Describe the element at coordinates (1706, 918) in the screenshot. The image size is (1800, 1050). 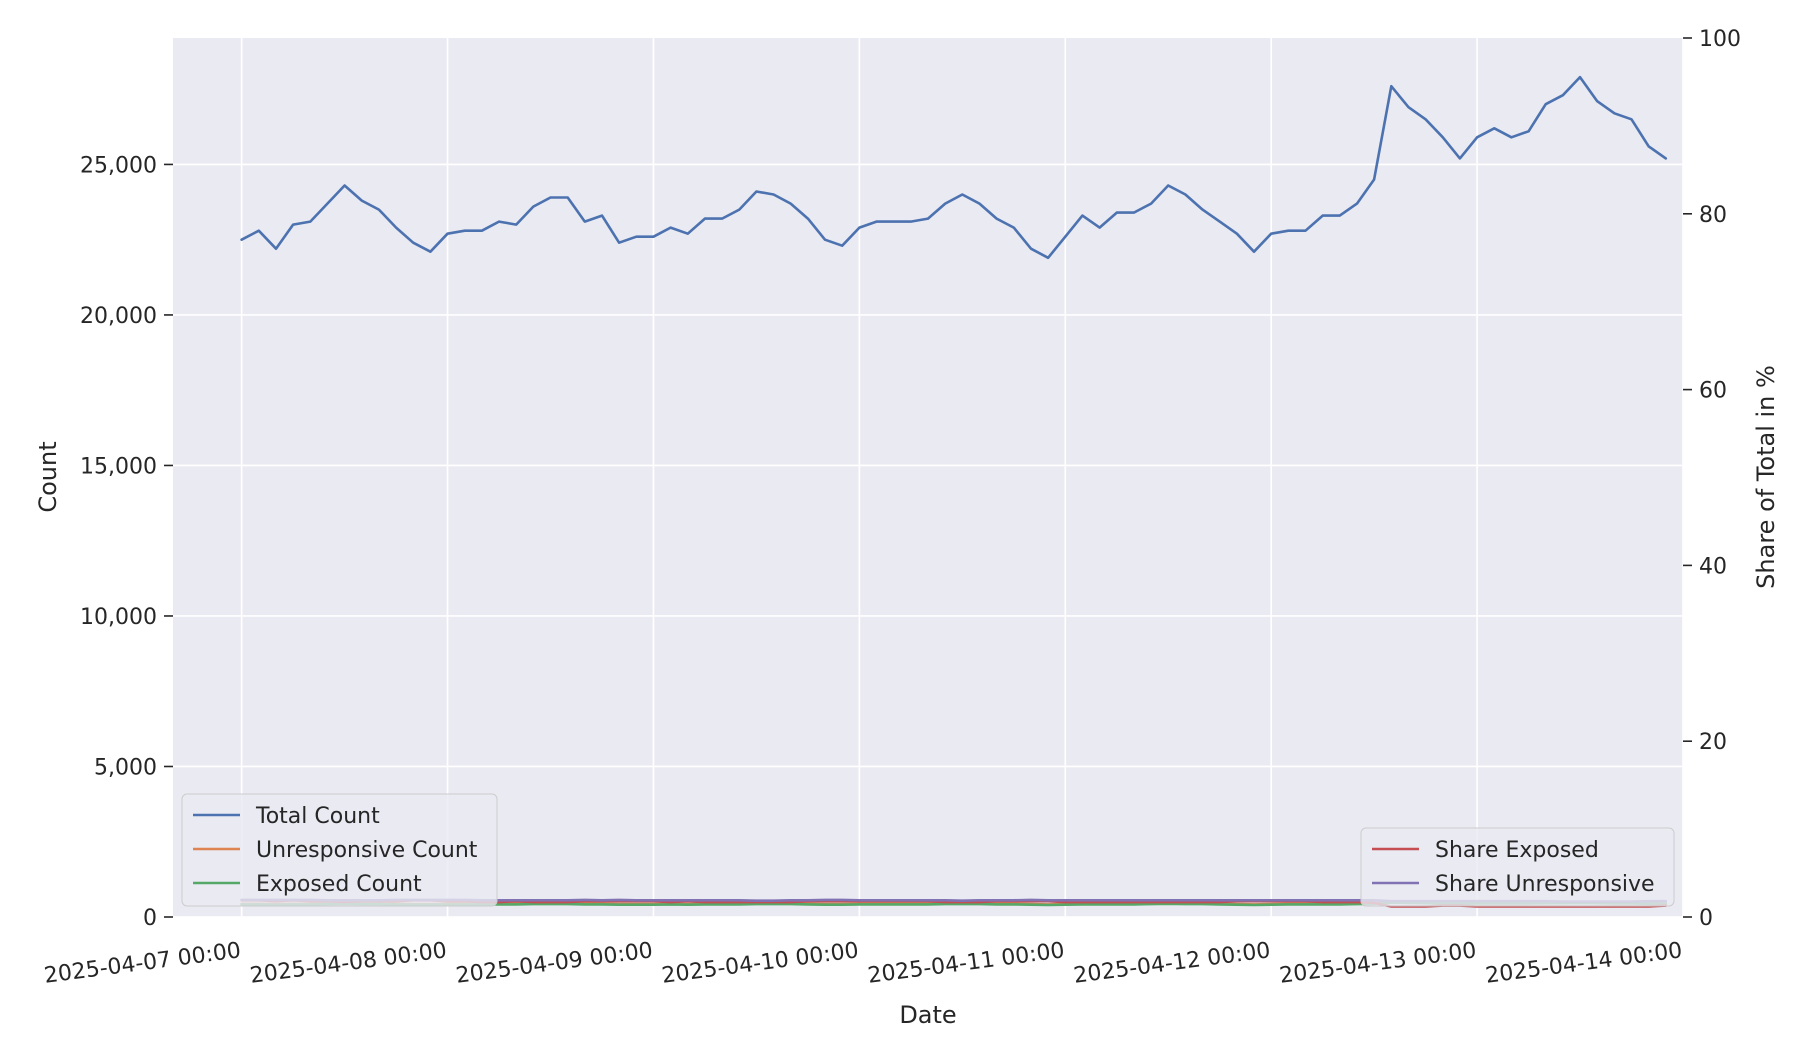
I see `y-right-tick-label: 0` at that location.